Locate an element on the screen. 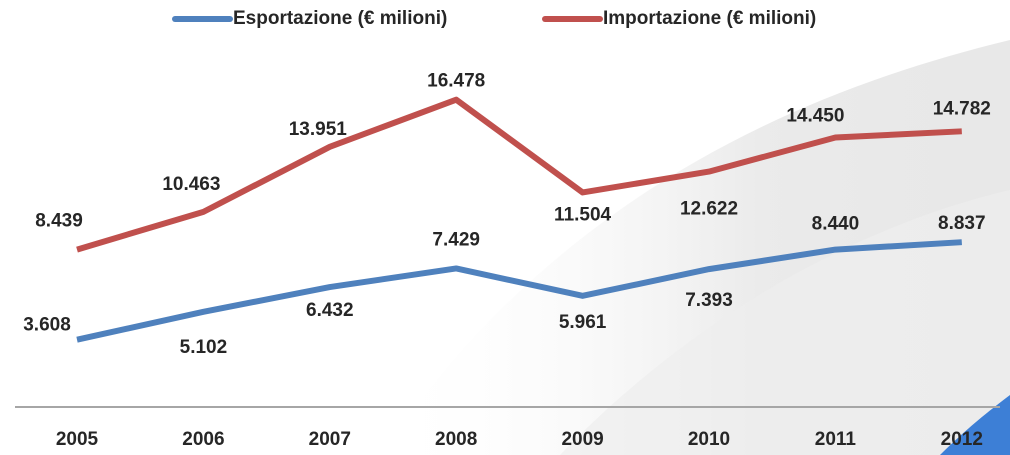 The width and height of the screenshot is (1010, 455). x-tick-label: 2006 is located at coordinates (203, 439).